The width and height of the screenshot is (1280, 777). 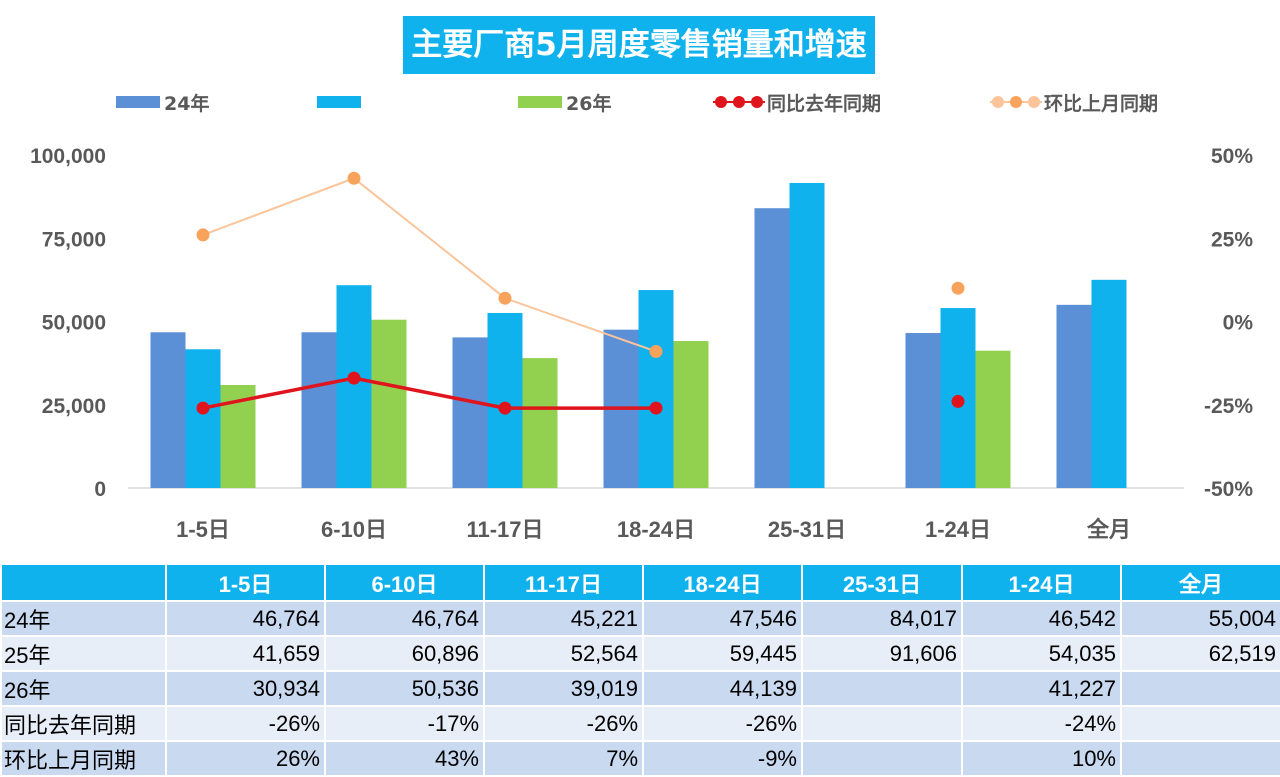 What do you see at coordinates (958, 529) in the screenshot?
I see `x-tick-label: 1-24日` at bounding box center [958, 529].